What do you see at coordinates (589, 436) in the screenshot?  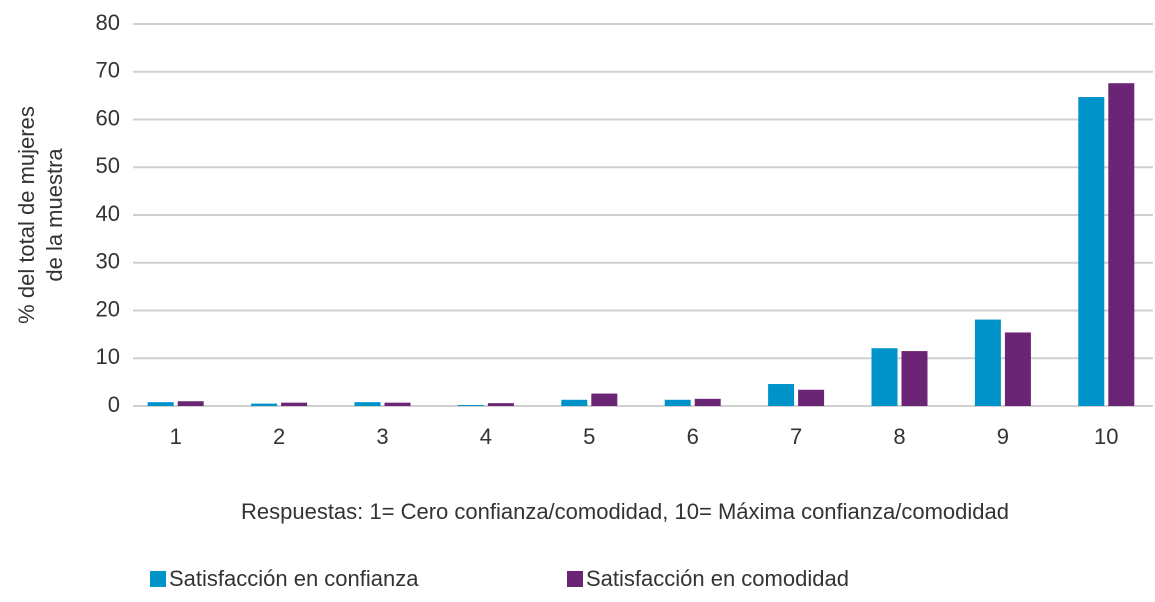 I see `x-tick-label: 5` at bounding box center [589, 436].